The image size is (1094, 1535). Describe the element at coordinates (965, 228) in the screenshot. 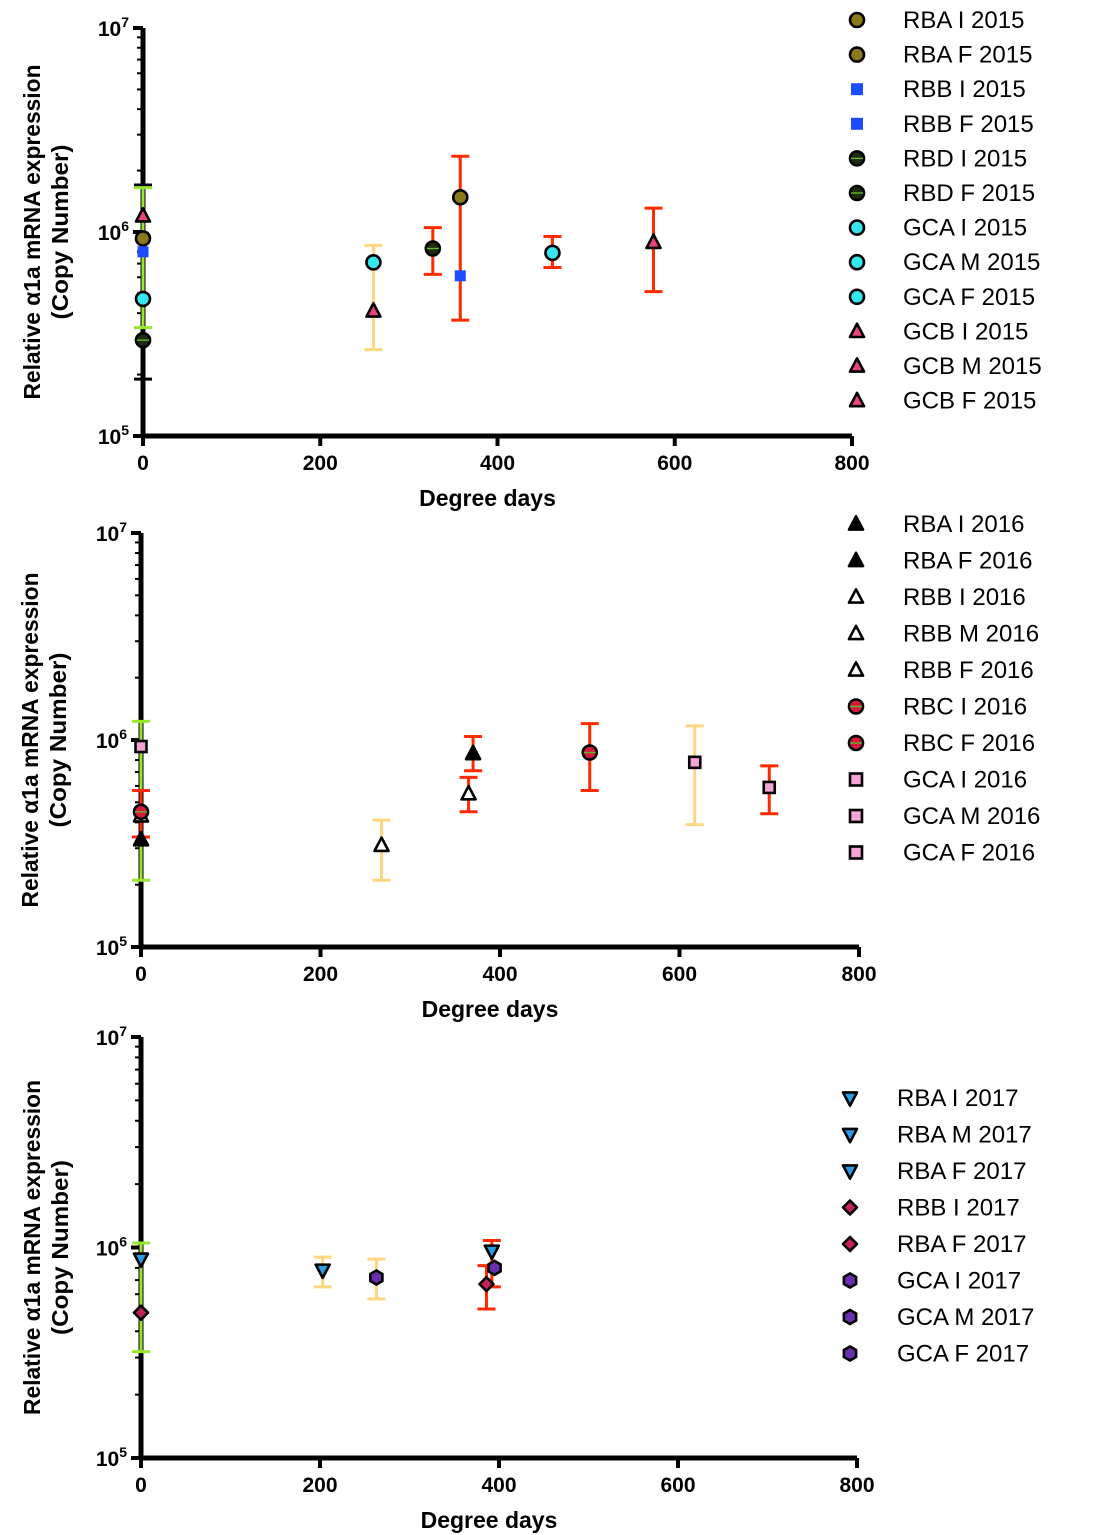

I see `legend-label: GCA I 2015` at that location.